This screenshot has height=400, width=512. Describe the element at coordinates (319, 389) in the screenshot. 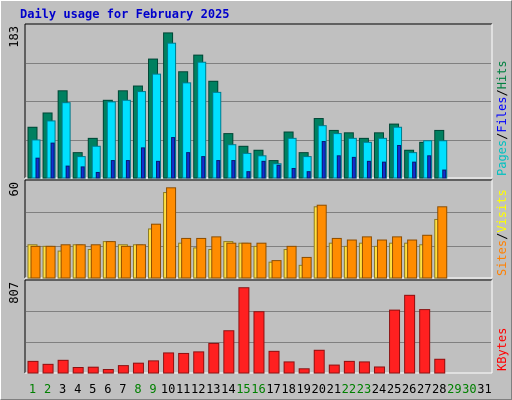

I see `day-label-20: 20` at that location.